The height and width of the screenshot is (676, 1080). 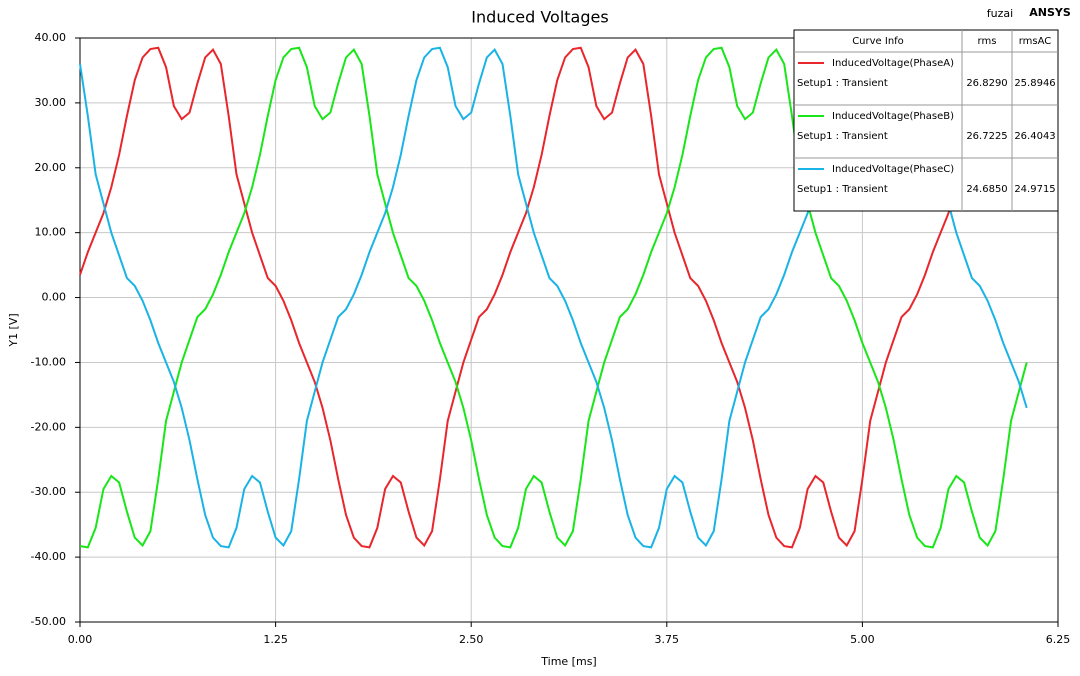 I want to click on chart-title: Induced Voltages, so click(x=539, y=17).